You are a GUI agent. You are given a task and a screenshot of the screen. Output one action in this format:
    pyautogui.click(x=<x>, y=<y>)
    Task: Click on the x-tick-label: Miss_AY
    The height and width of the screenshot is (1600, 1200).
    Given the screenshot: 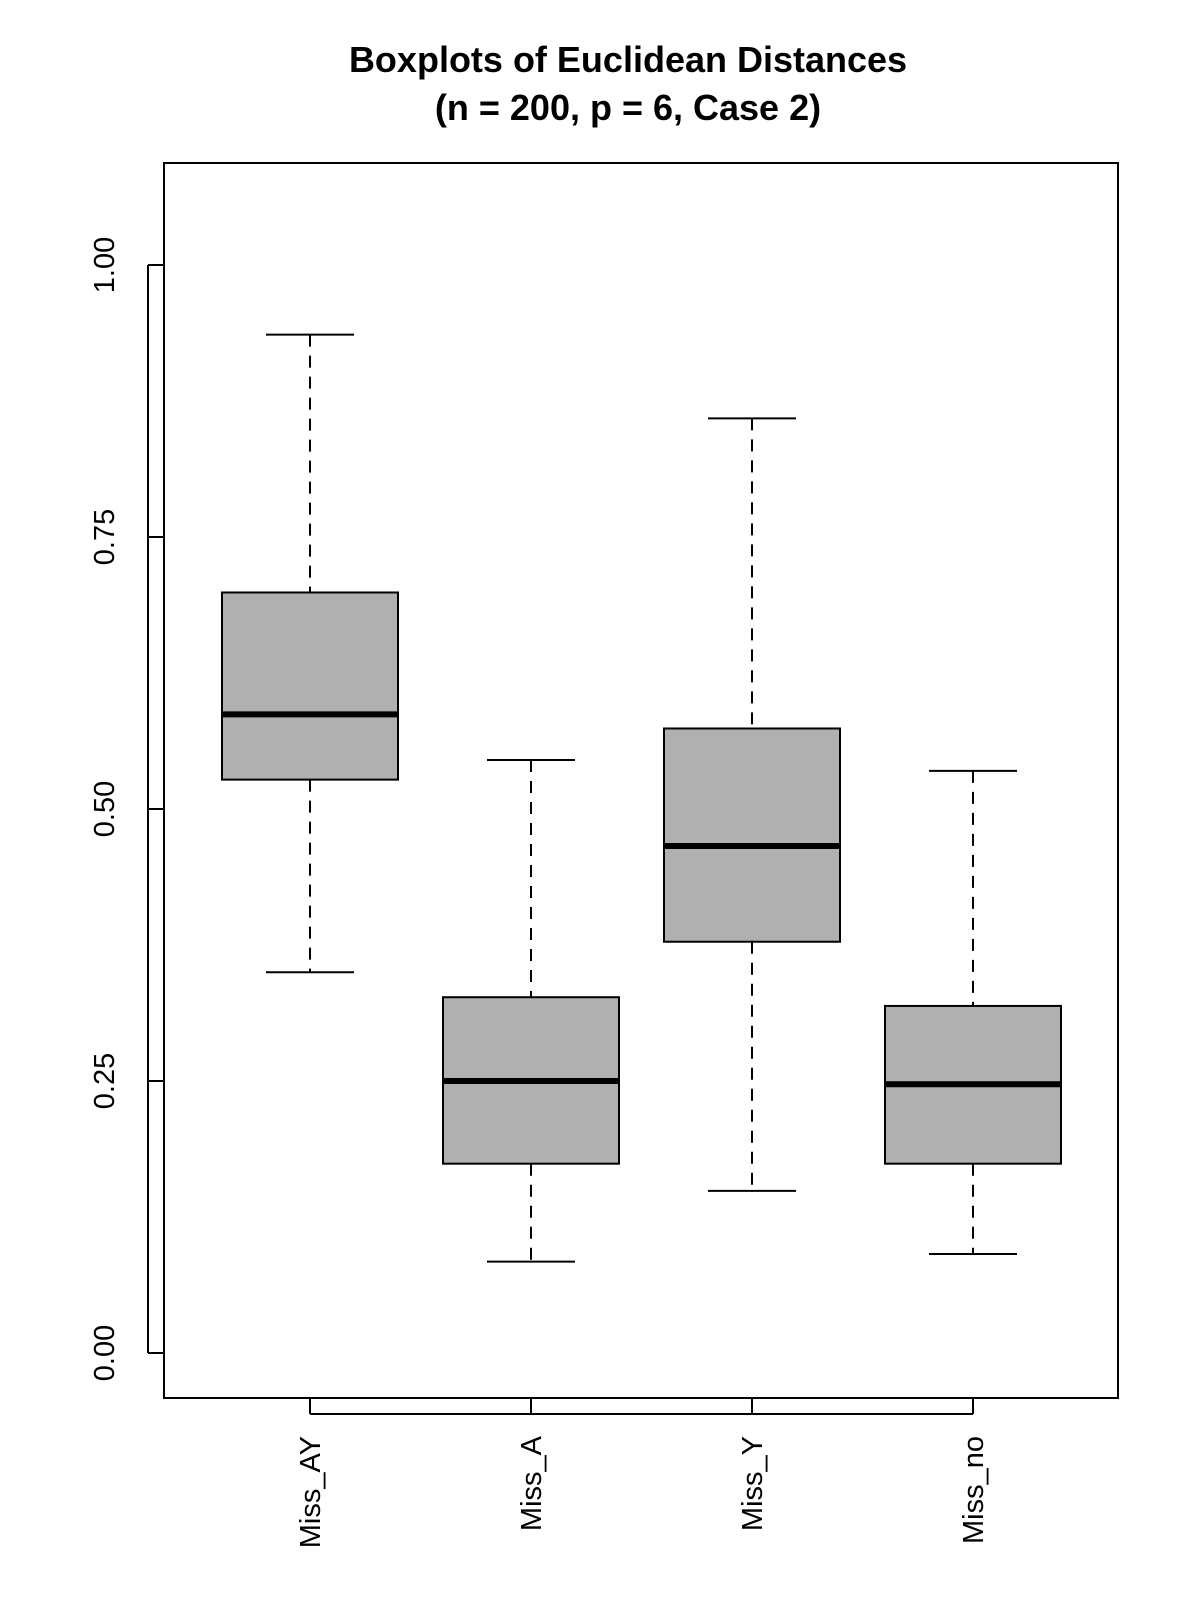 What is the action you would take?
    pyautogui.click(x=311, y=1492)
    